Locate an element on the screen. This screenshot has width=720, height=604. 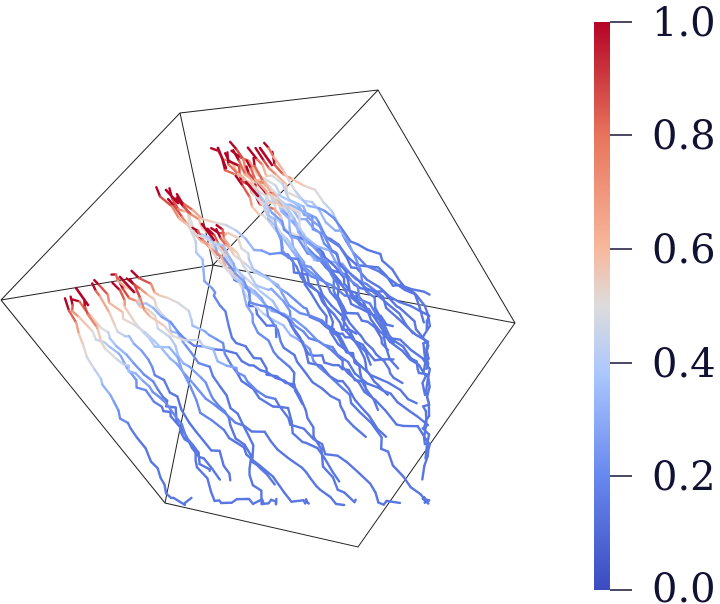
colorbar-tick-label: 0.0 is located at coordinates (684, 585).